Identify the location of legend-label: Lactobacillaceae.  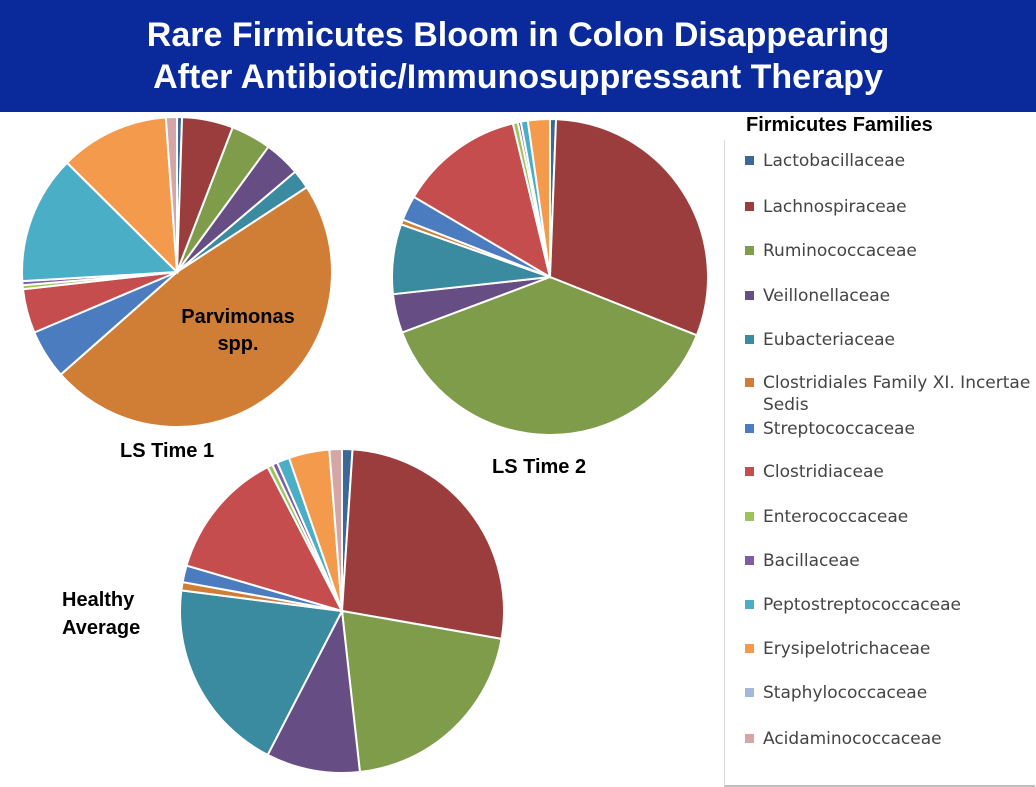
(834, 161).